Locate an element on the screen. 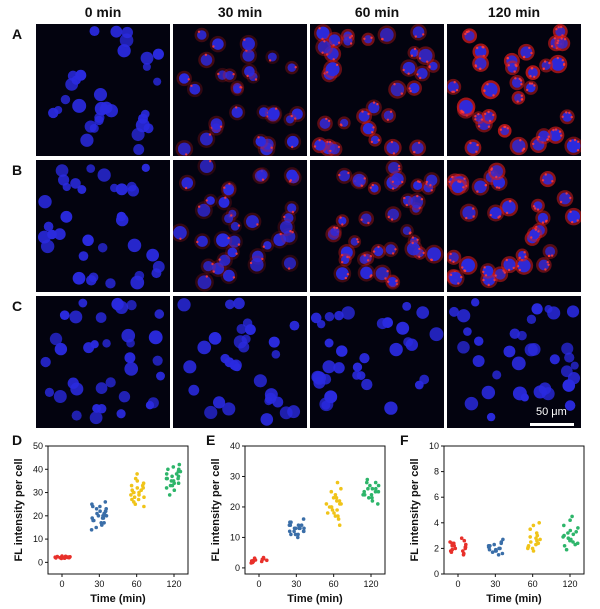 This screenshot has height=609, width=600. y-tick-label: 0 is located at coordinates (40, 562).